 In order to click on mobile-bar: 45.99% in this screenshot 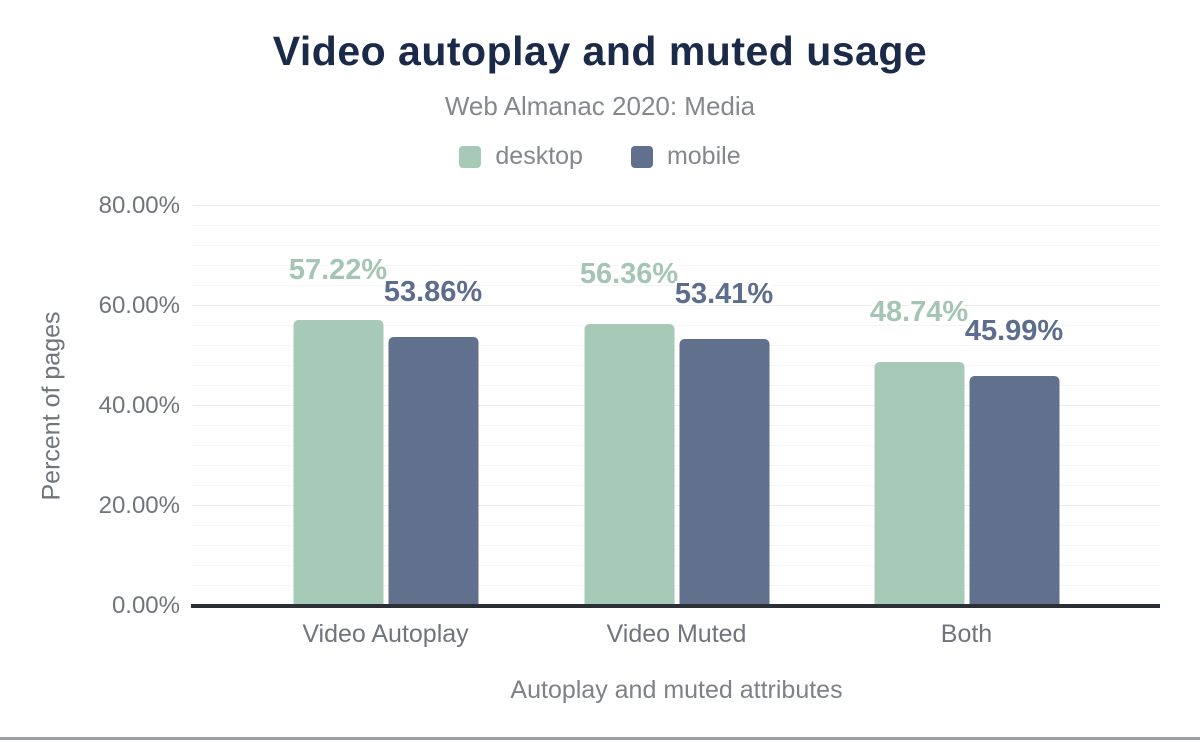, I will do `click(1014, 460)`.